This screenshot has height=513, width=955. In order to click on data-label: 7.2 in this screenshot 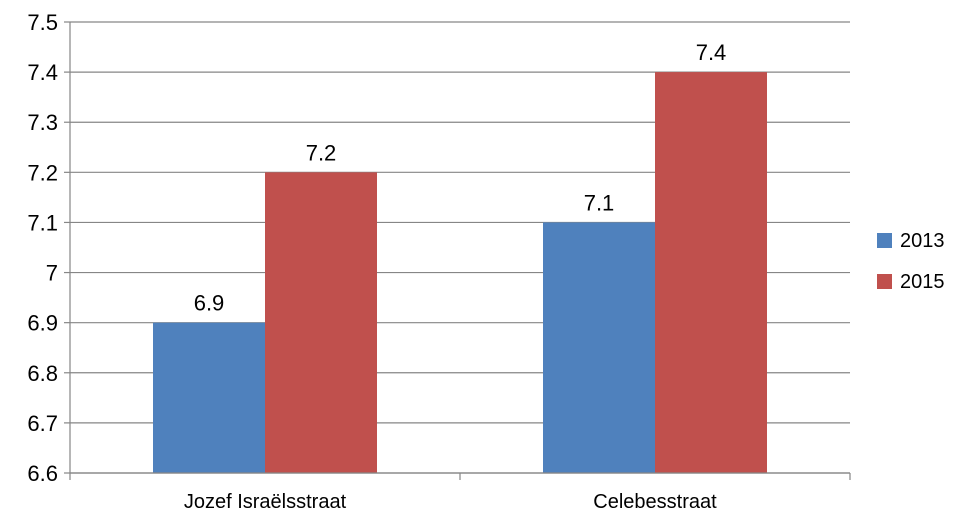, I will do `click(321, 152)`.